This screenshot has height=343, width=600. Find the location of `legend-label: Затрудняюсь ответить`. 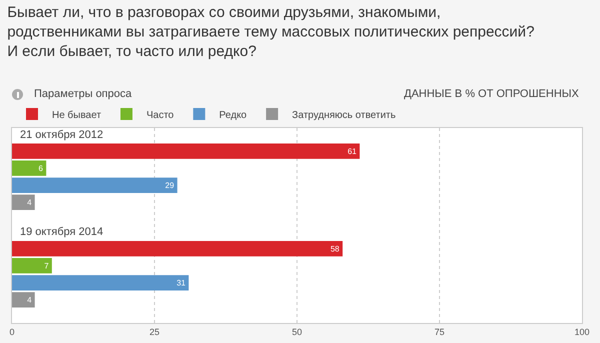

legend-label: Затрудняюсь ответить is located at coordinates (344, 115).